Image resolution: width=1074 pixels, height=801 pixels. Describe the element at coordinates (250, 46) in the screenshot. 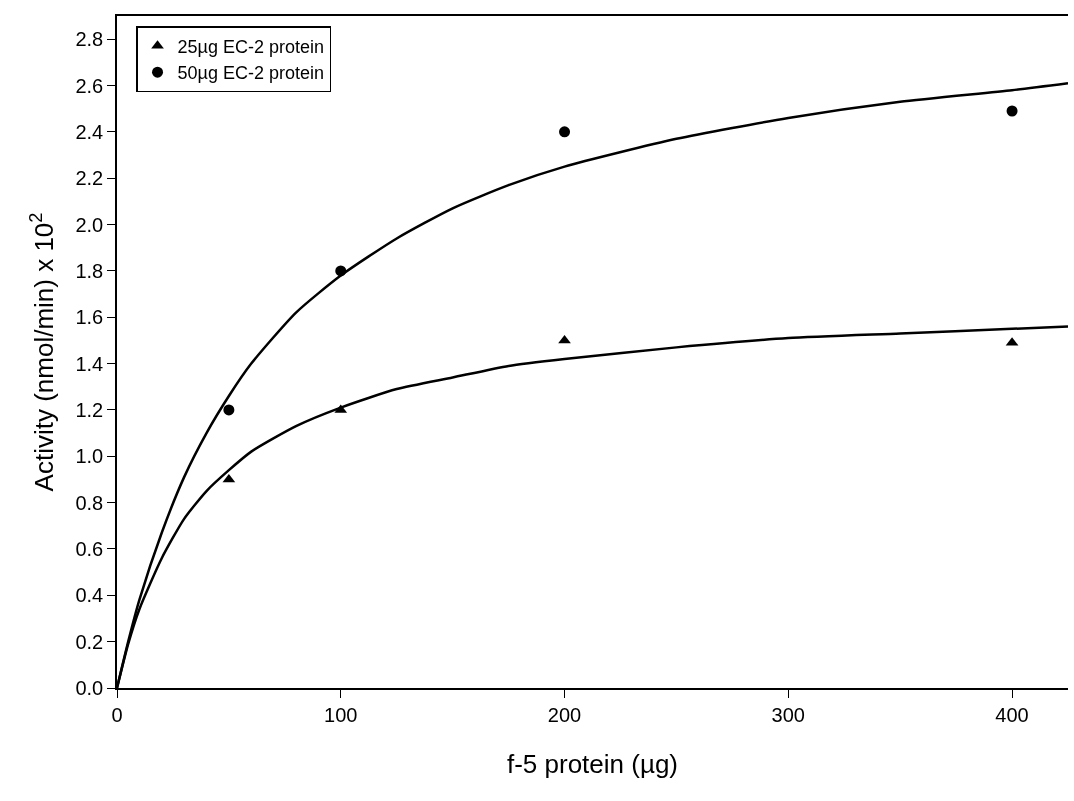

I see `legend-label: 25µg EC-2 protein` at that location.